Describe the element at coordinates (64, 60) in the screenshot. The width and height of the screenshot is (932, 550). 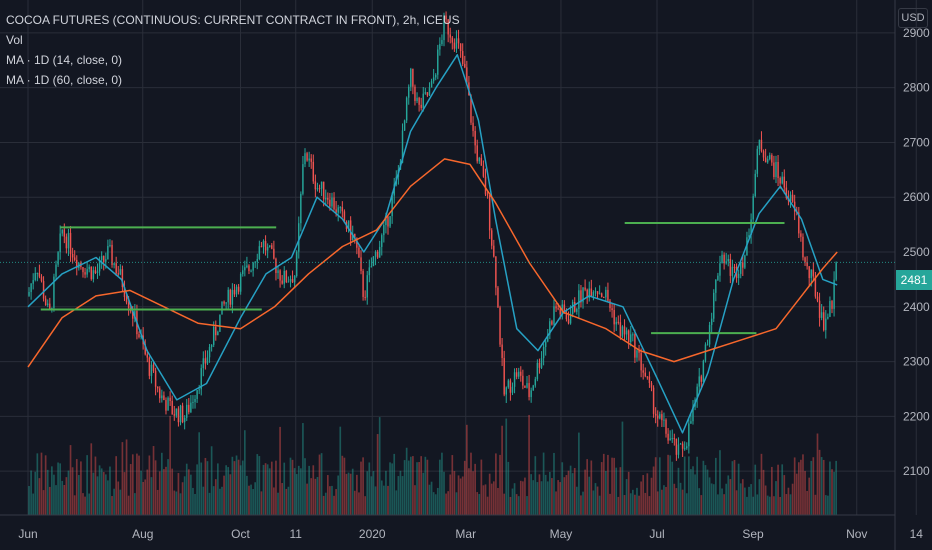
I see `ma-fast-legend: MA · 1D (14, close, 0)` at that location.